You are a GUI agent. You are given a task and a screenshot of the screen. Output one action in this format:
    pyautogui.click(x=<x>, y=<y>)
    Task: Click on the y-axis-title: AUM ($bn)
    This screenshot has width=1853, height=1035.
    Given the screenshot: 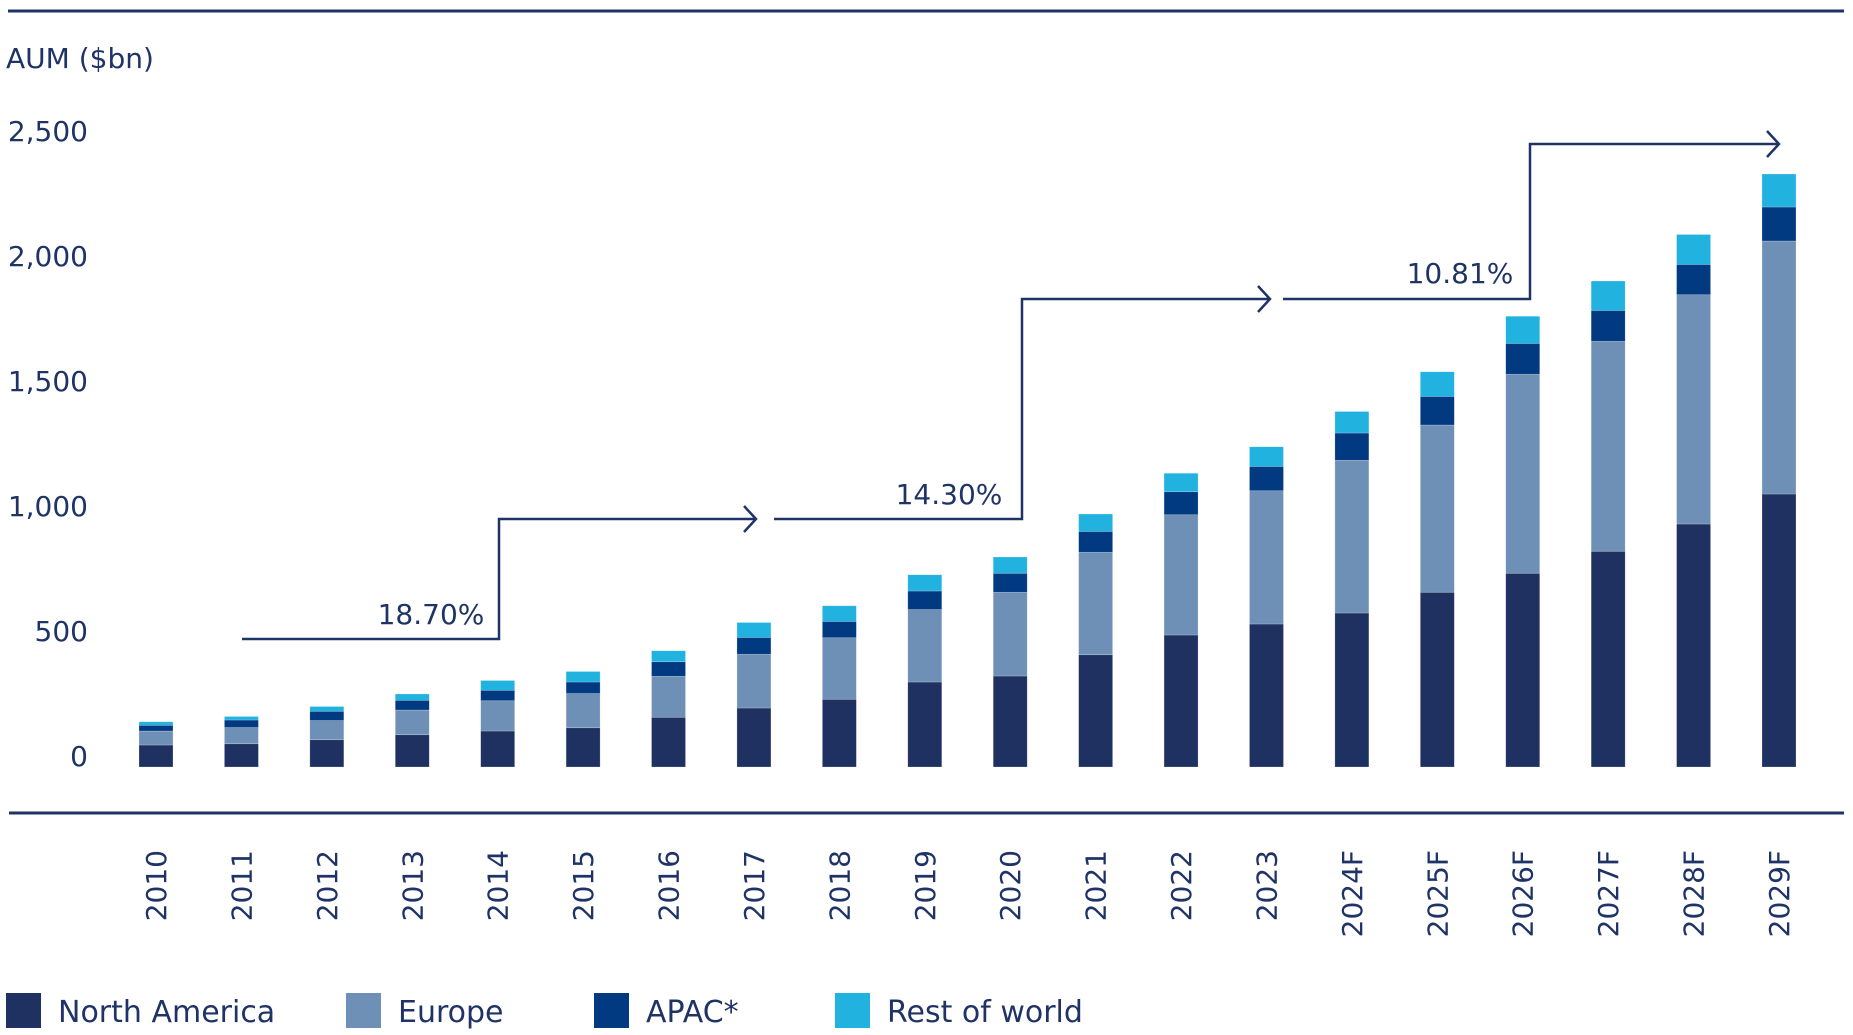 What is the action you would take?
    pyautogui.click(x=80, y=58)
    